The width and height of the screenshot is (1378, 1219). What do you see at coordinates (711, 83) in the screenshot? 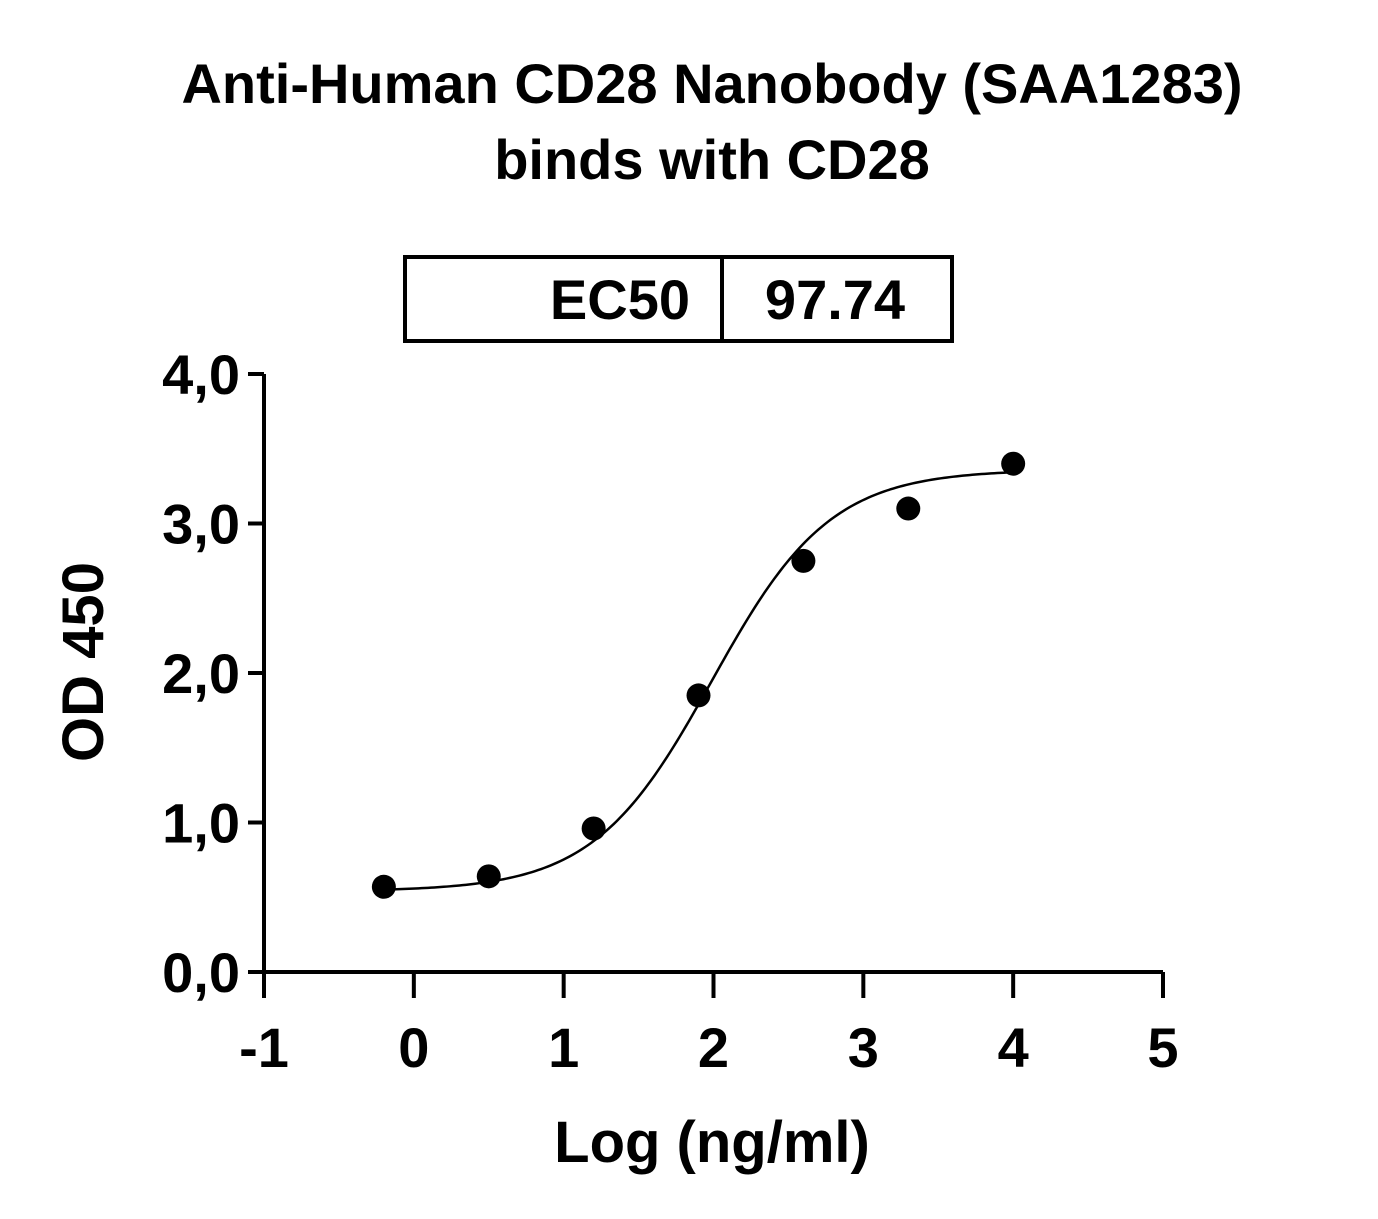
I see `chart-title-line-1: Anti-Human CD28 Nanobody (SAA1283)` at bounding box center [711, 83].